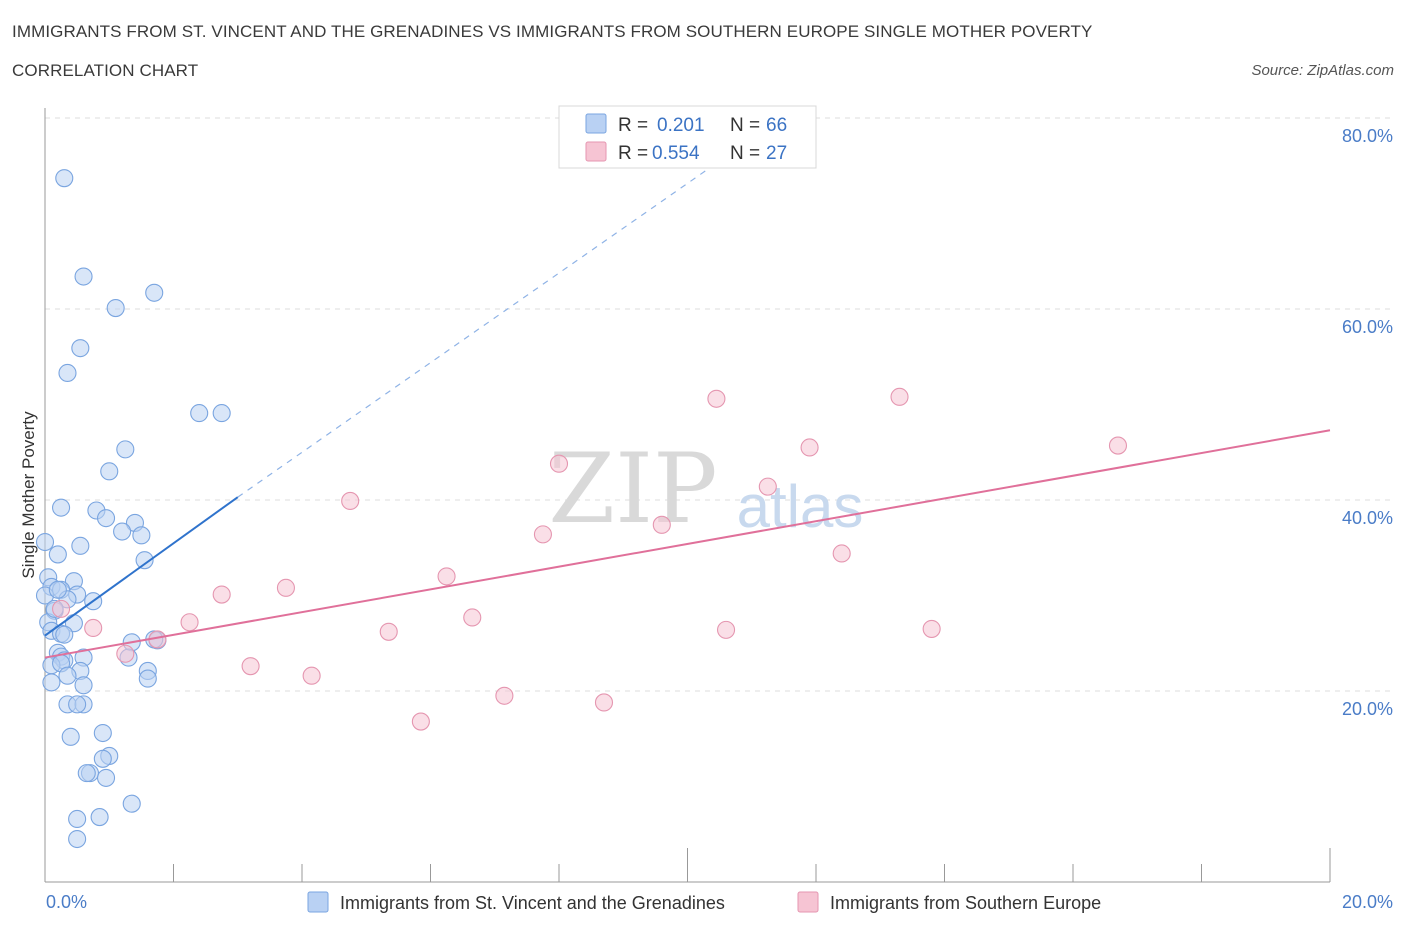 The height and width of the screenshot is (930, 1406). What do you see at coordinates (596, 151) in the screenshot?
I see `legend-swatch-pink` at bounding box center [596, 151].